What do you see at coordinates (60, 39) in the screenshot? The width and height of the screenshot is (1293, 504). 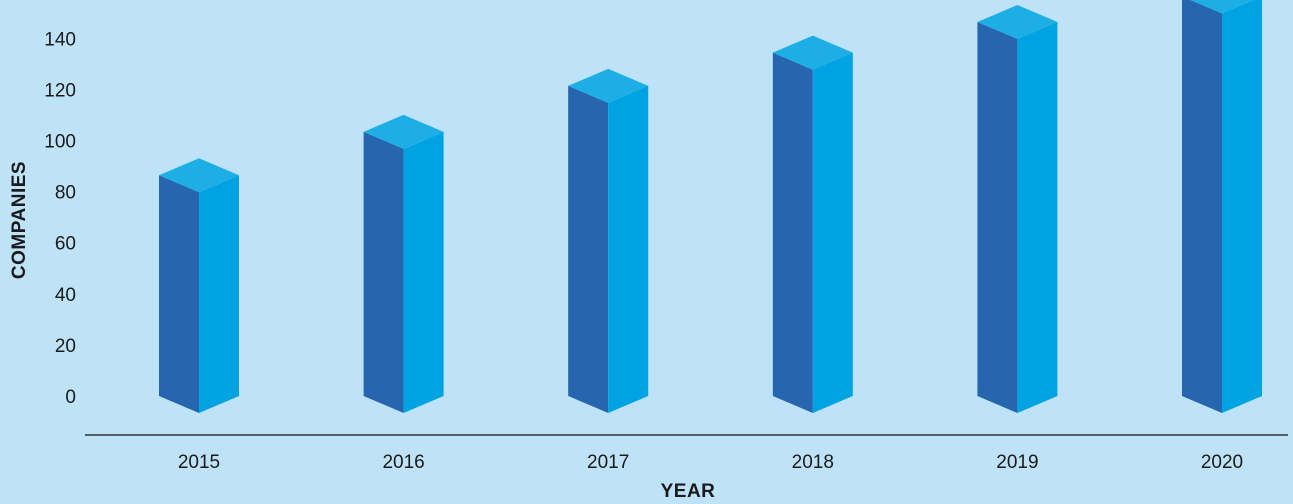 I see `y-tick-label: 140` at bounding box center [60, 39].